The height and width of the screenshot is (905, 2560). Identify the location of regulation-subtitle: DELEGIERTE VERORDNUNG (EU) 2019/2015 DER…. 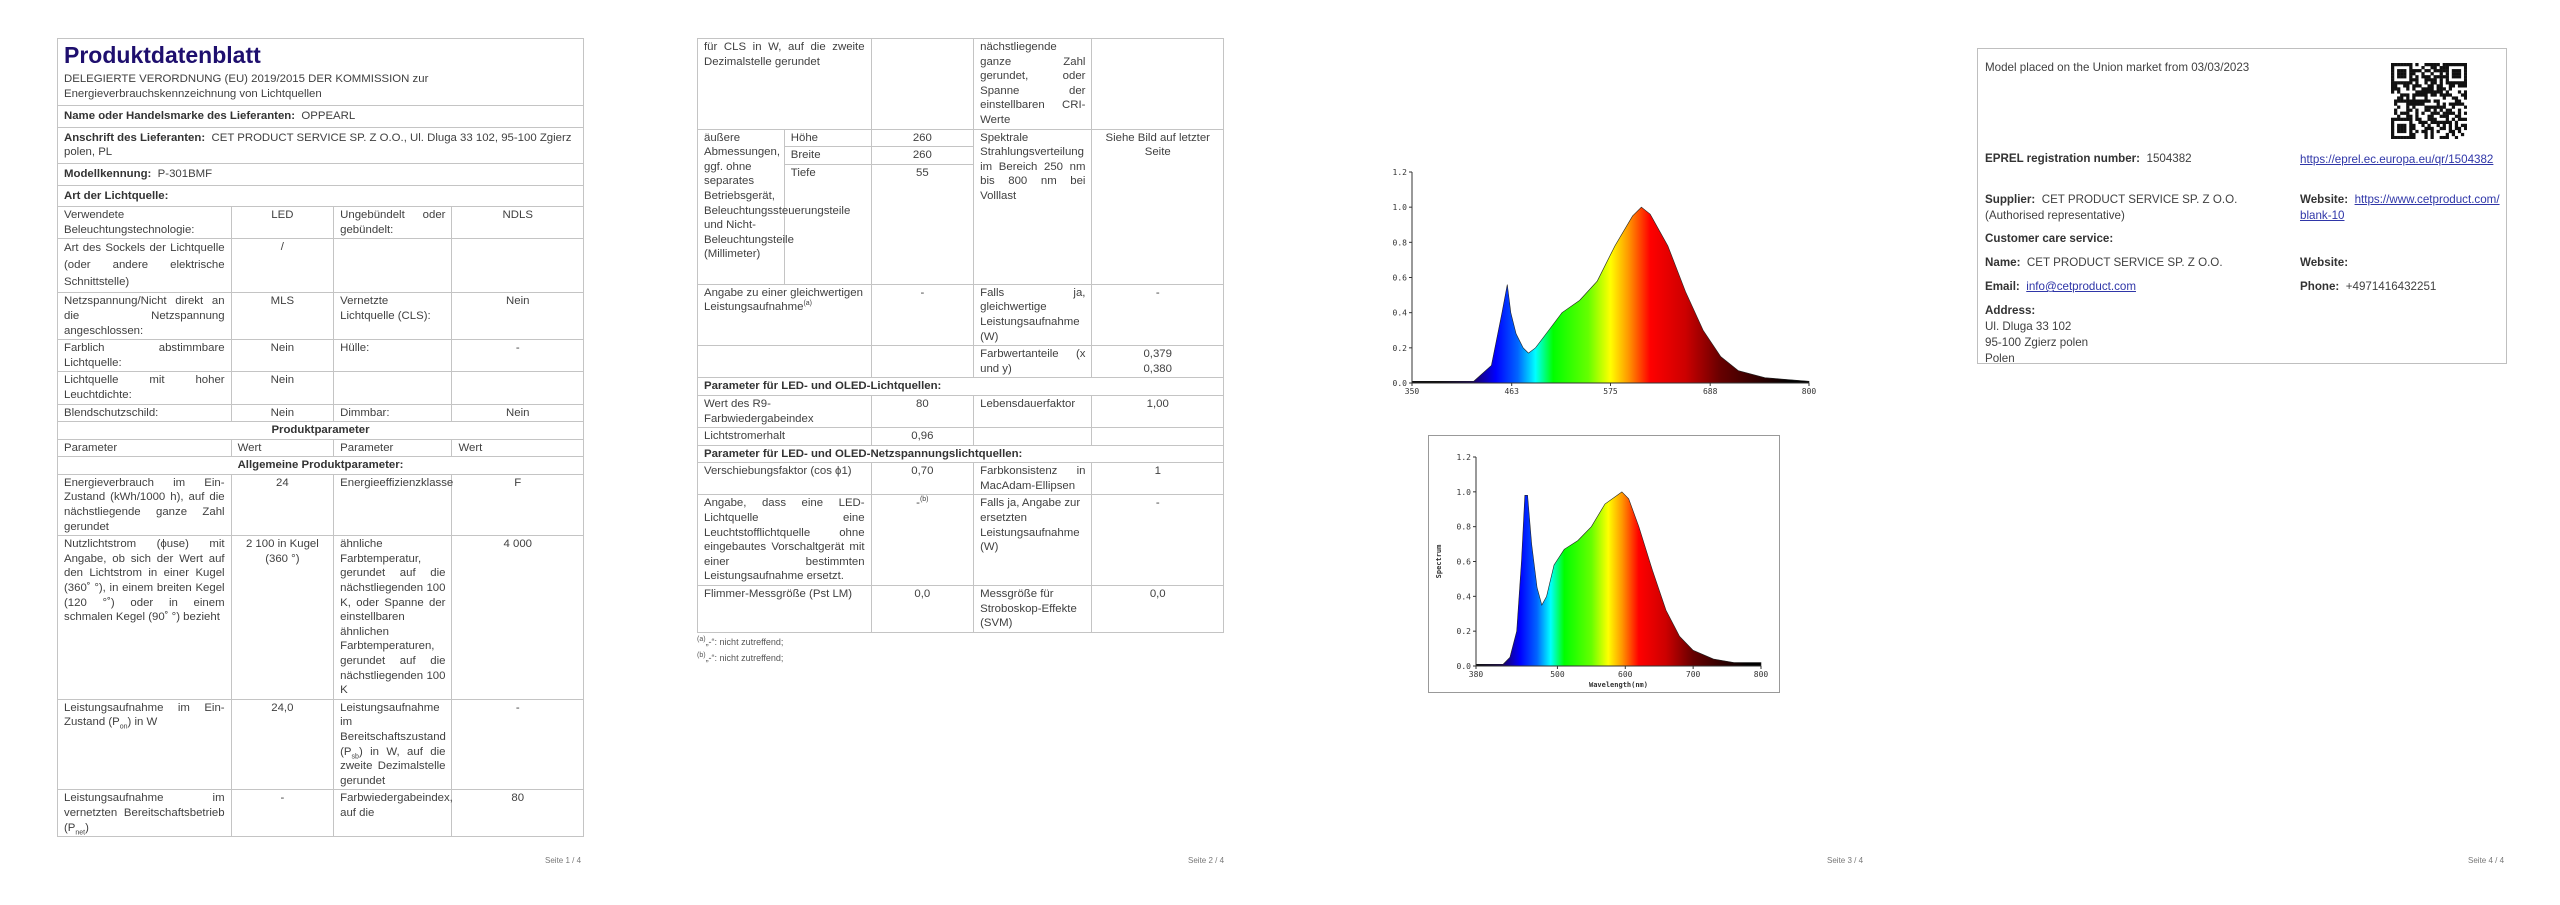
(320, 86).